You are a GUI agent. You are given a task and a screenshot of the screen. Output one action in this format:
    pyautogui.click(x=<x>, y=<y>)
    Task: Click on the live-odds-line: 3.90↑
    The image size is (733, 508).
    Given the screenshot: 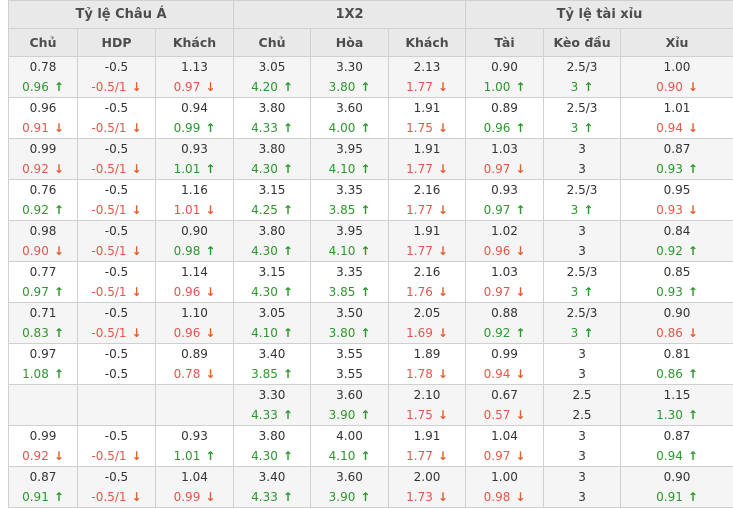 What is the action you would take?
    pyautogui.click(x=349, y=415)
    